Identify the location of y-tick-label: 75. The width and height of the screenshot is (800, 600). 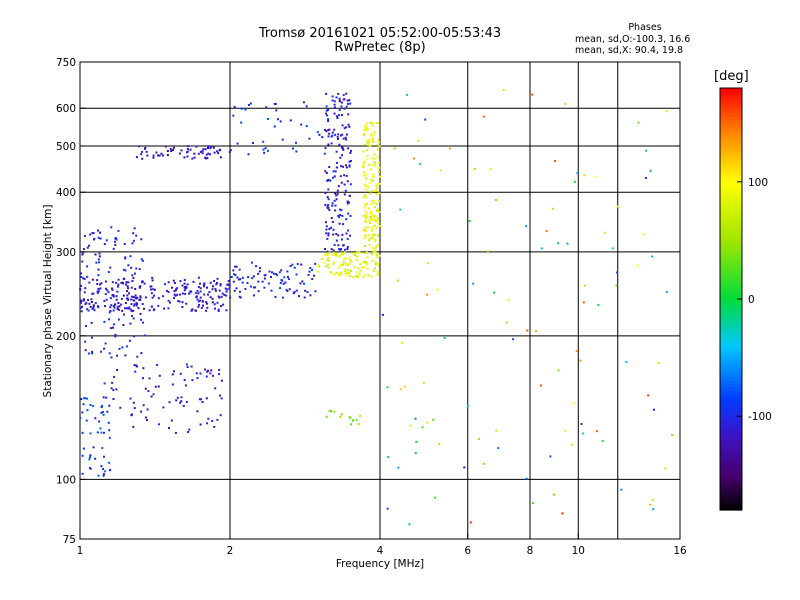
(69, 540).